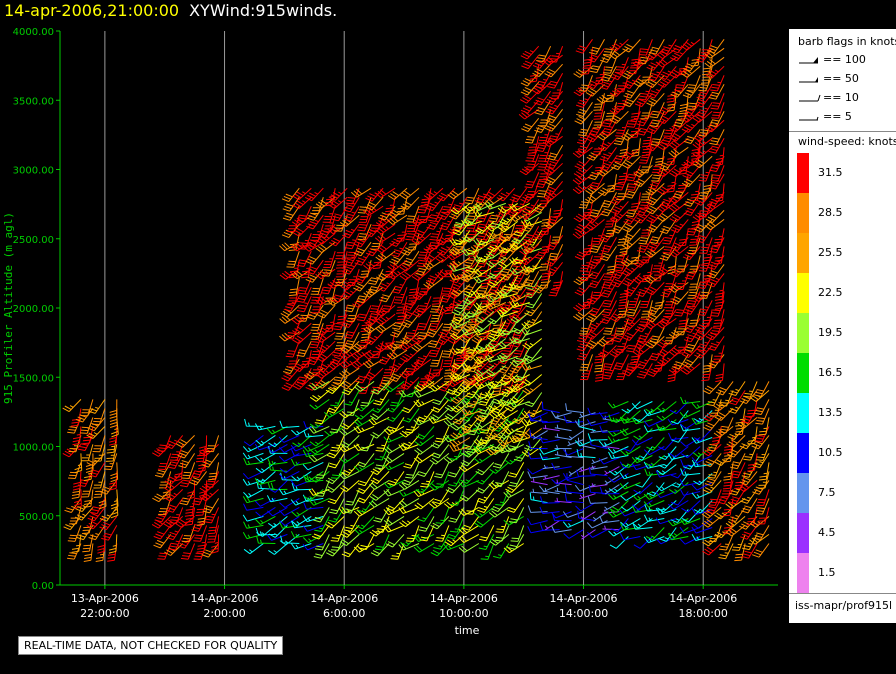  Describe the element at coordinates (830, 172) in the screenshot. I see `colorbar-label: 31.5` at that location.